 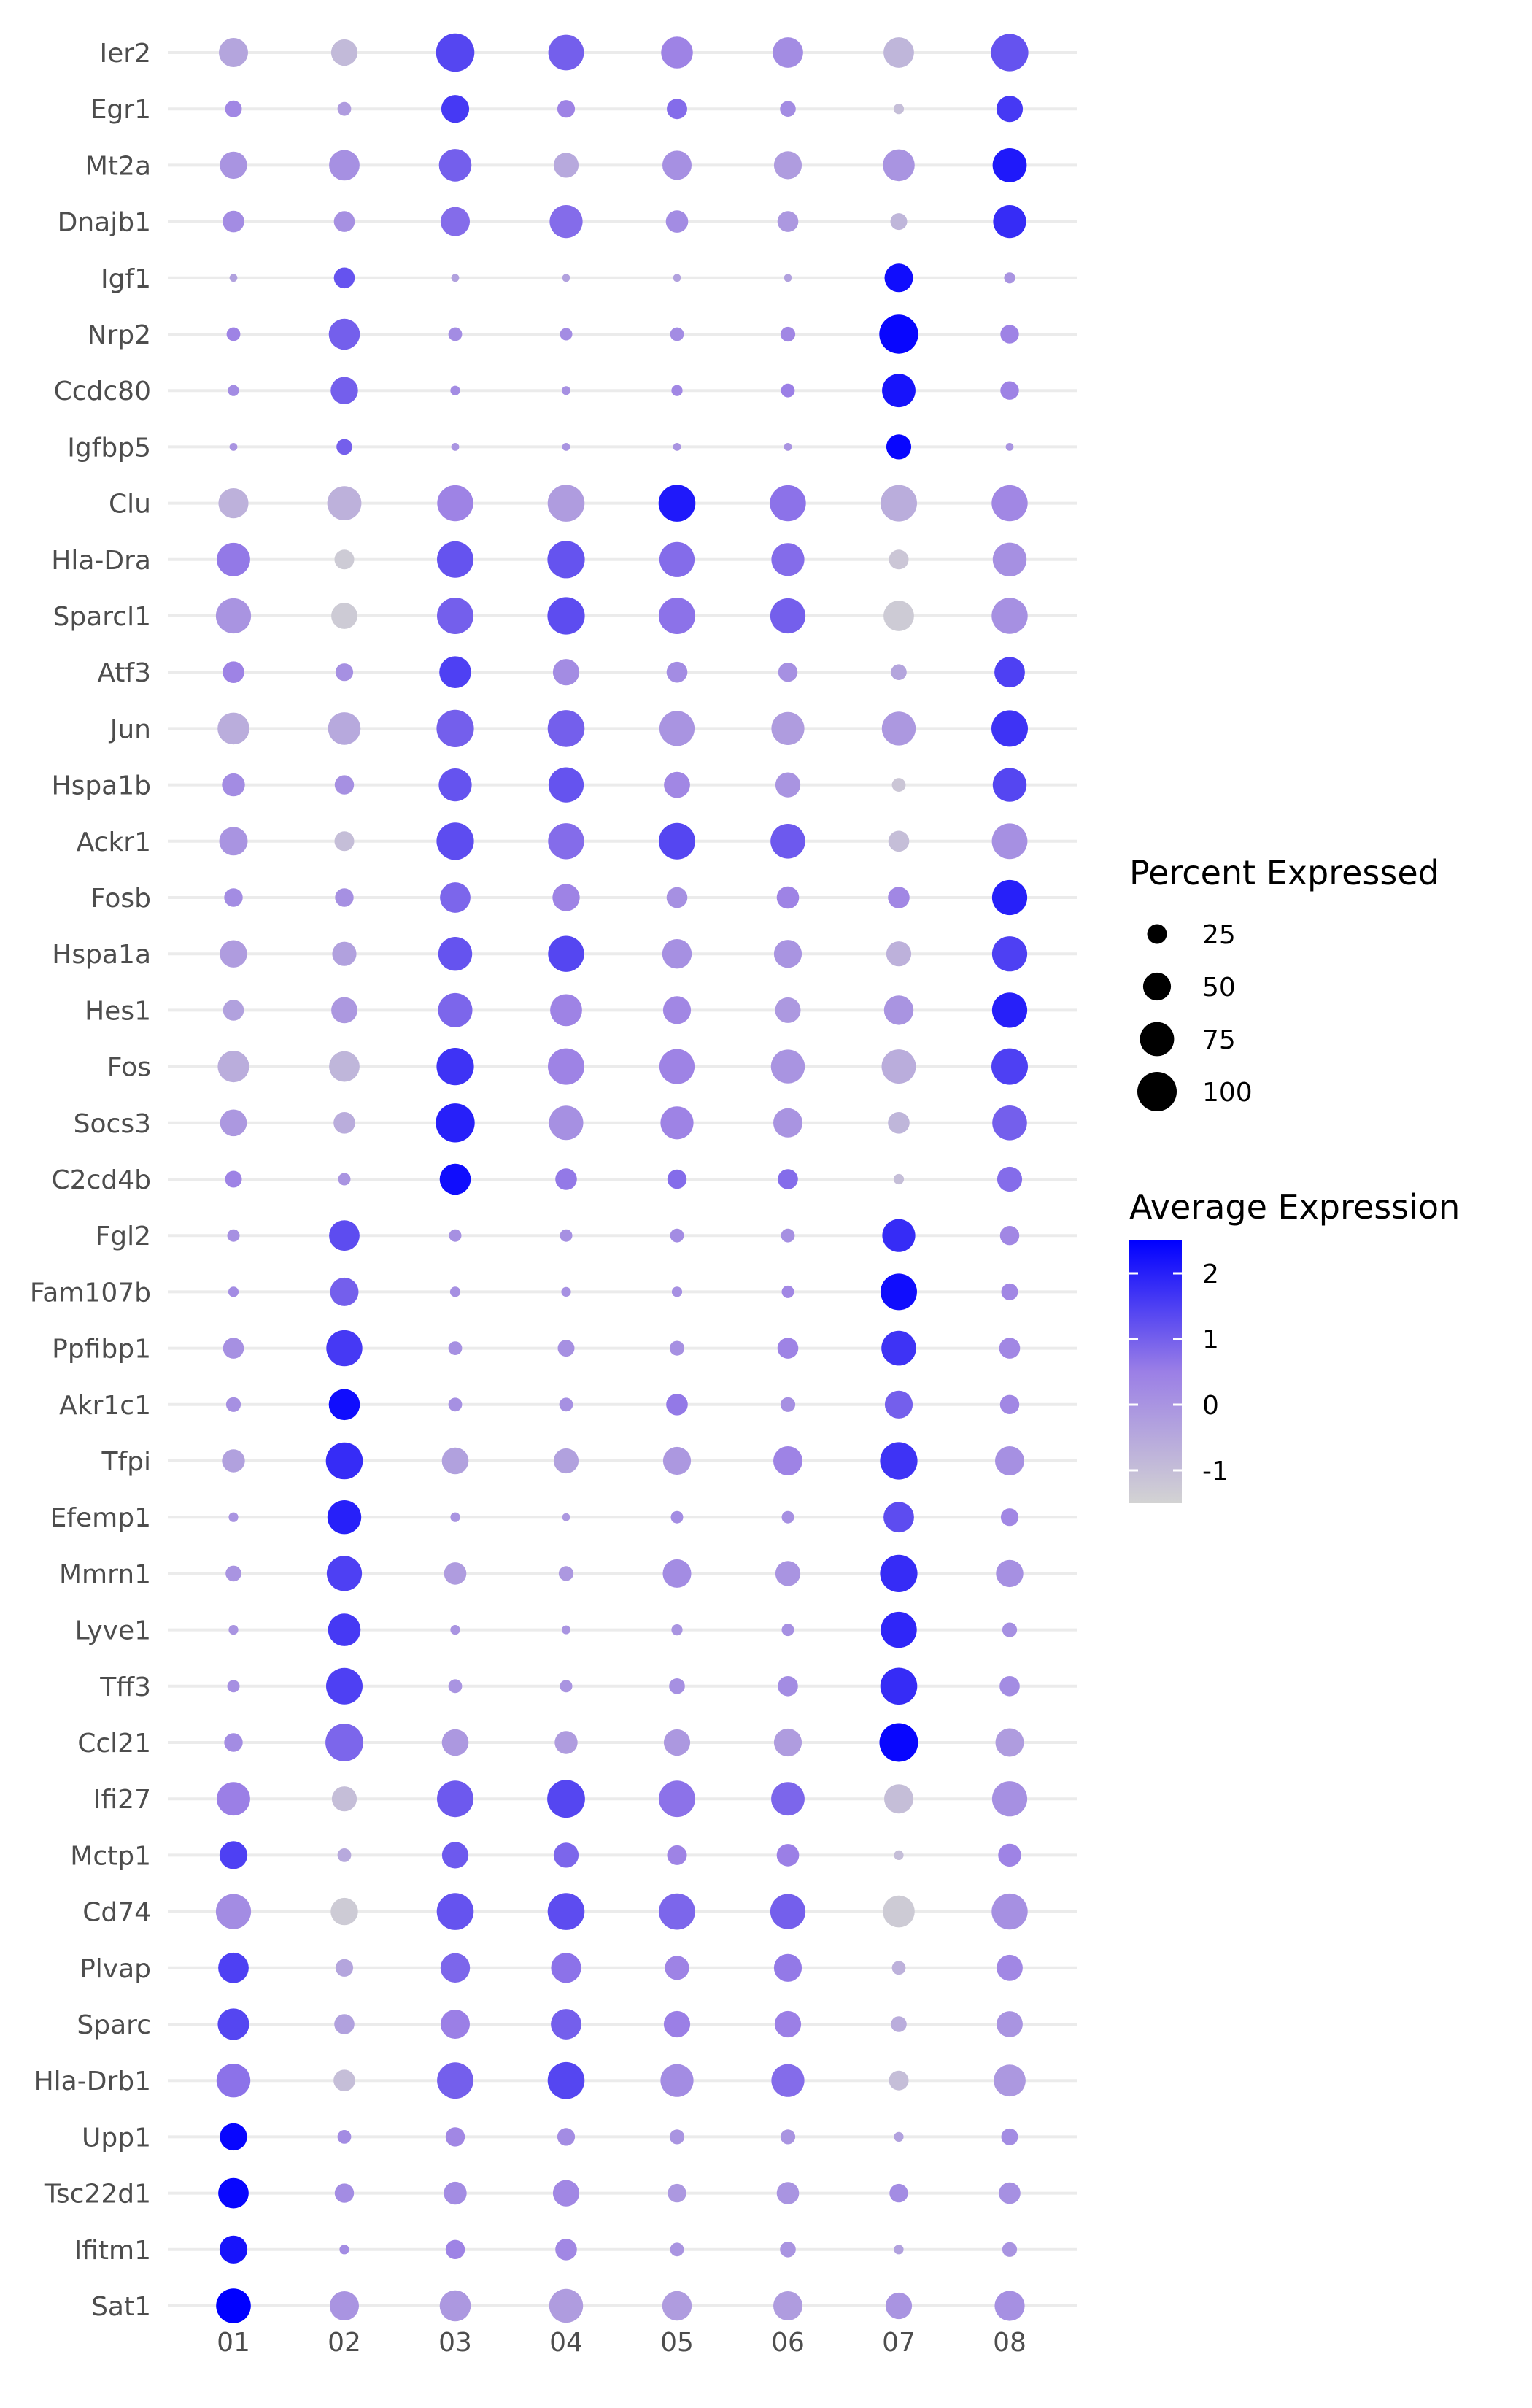 What do you see at coordinates (566, 2343) in the screenshot?
I see `cluster-label-04: 04` at bounding box center [566, 2343].